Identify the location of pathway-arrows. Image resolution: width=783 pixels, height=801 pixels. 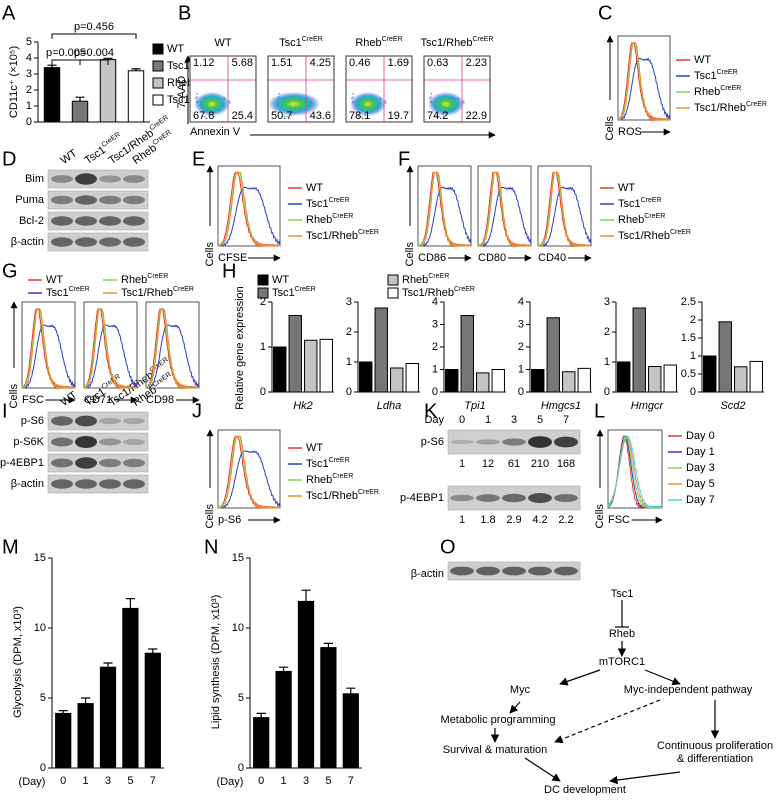
(605, 692).